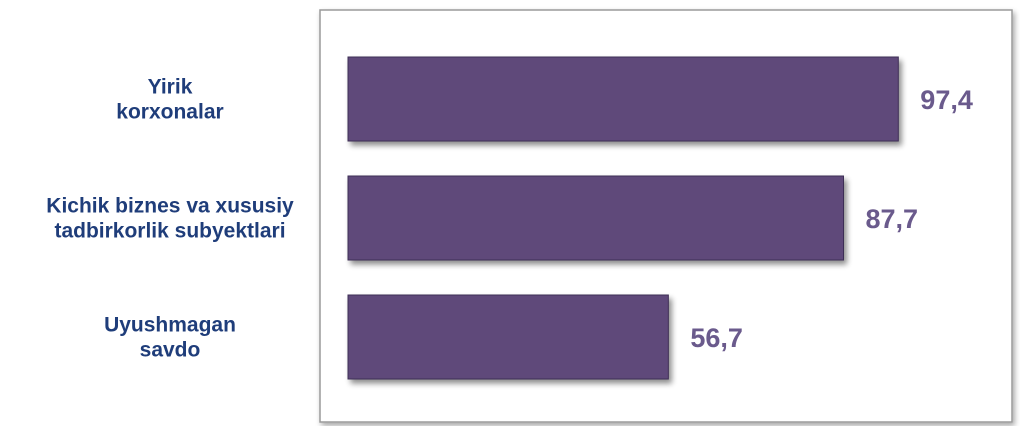 This screenshot has height=426, width=1020. What do you see at coordinates (892, 219) in the screenshot?
I see `value-label-2: 87,7` at bounding box center [892, 219].